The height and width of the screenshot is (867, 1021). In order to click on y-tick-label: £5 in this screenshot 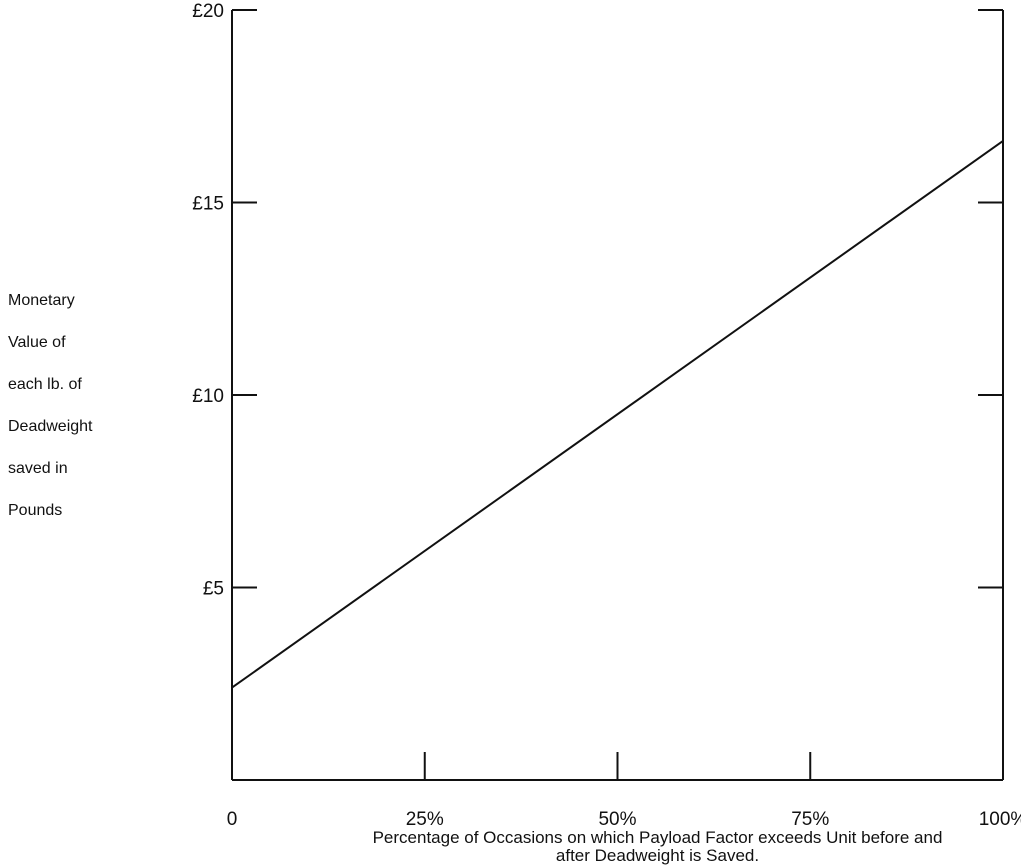, I will do `click(213, 589)`.